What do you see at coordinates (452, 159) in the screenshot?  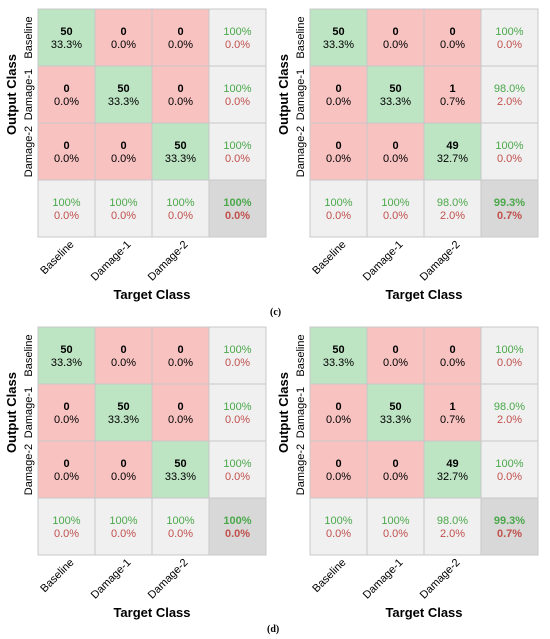 I see `cell-percent: 32.7%` at bounding box center [452, 159].